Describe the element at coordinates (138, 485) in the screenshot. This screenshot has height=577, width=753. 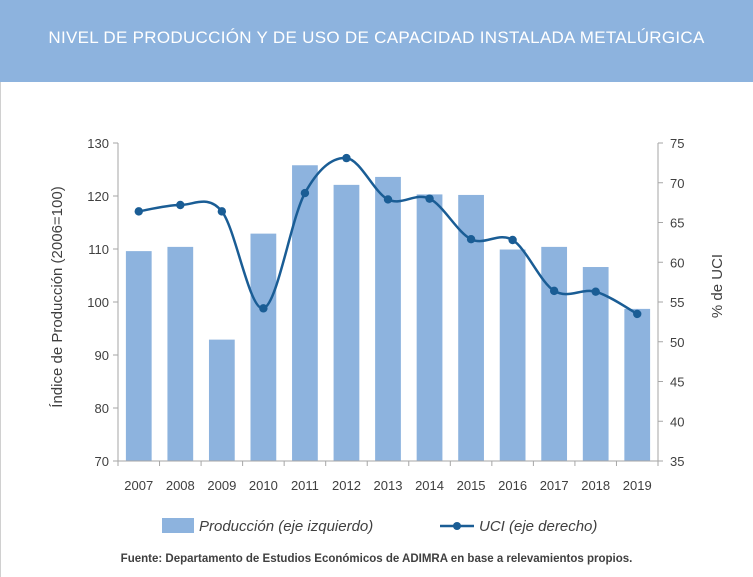
I see `x-tick-label-2007: 2007` at that location.